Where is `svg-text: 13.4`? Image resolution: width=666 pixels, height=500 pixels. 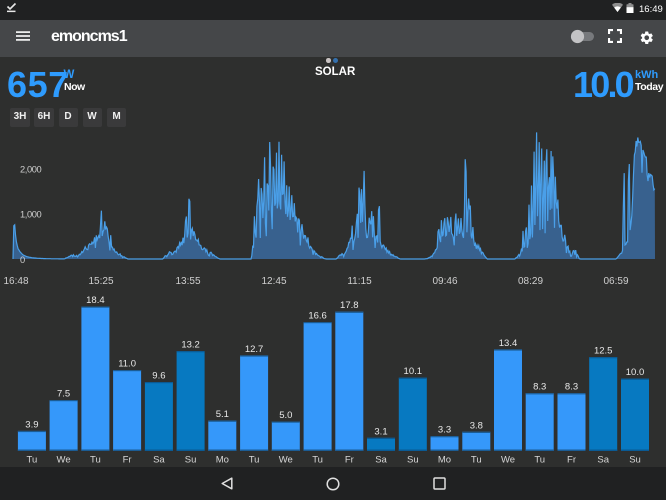
svg-text: 13.4 is located at coordinates (508, 343).